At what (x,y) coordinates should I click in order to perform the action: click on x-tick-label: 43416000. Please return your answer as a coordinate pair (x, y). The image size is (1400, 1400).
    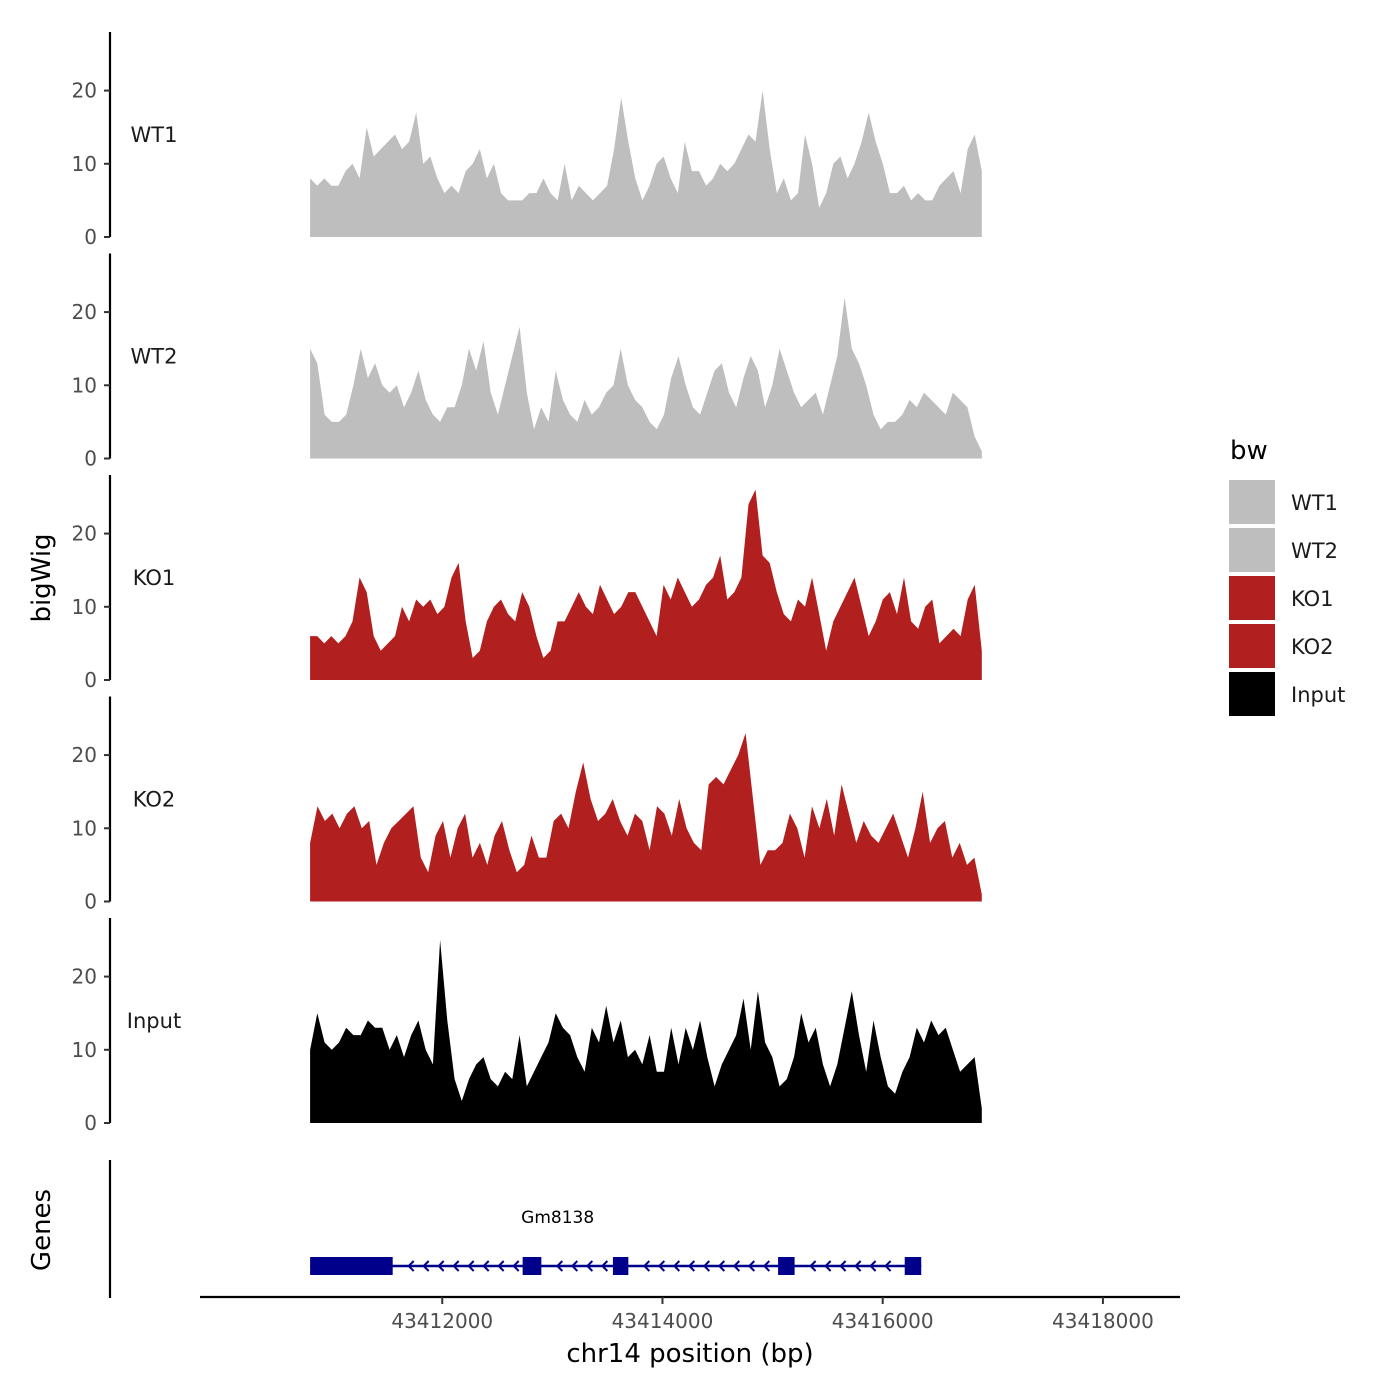
    Looking at the image, I should click on (883, 1321).